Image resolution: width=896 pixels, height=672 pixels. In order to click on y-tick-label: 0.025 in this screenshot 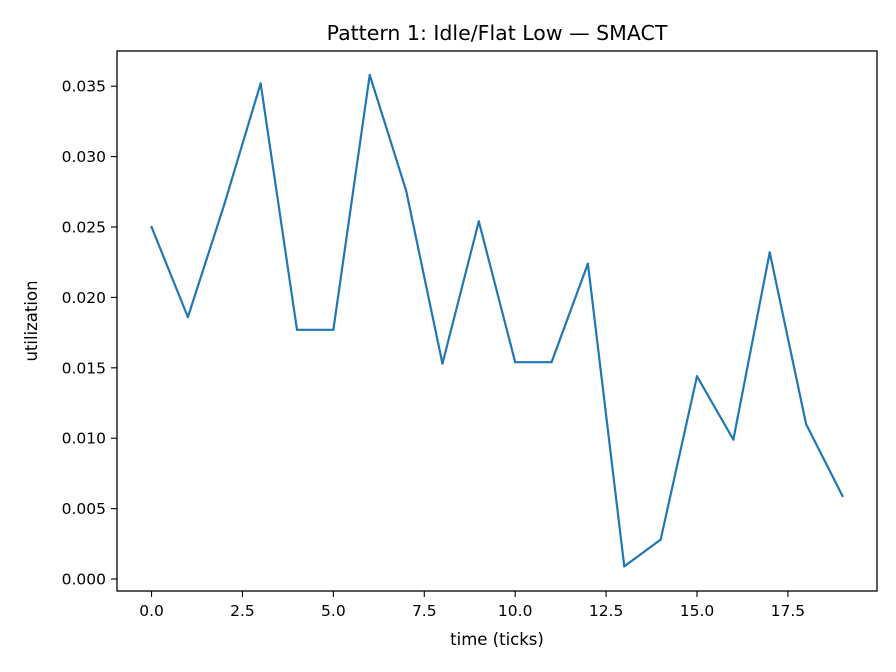, I will do `click(84, 228)`.